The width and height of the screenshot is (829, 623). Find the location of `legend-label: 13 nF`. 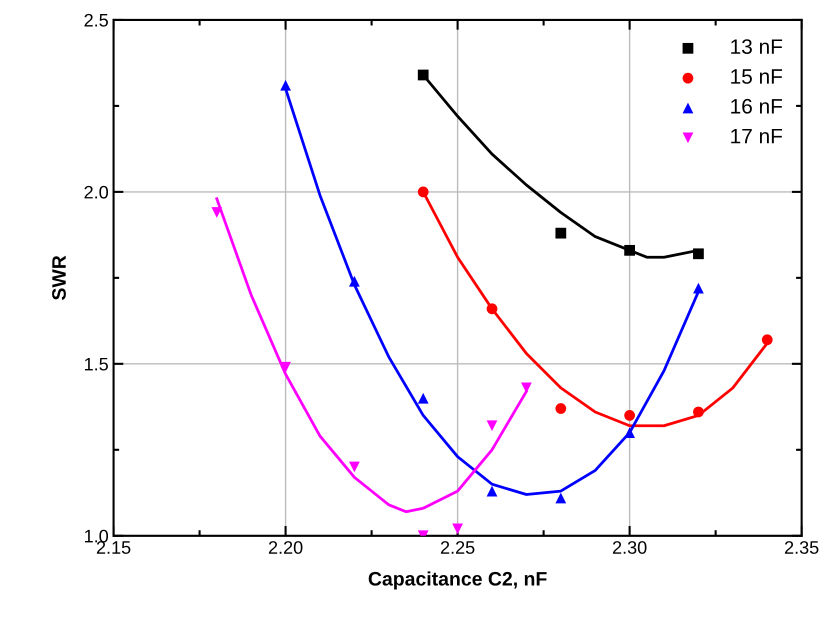

legend-label: 13 nF is located at coordinates (756, 46).